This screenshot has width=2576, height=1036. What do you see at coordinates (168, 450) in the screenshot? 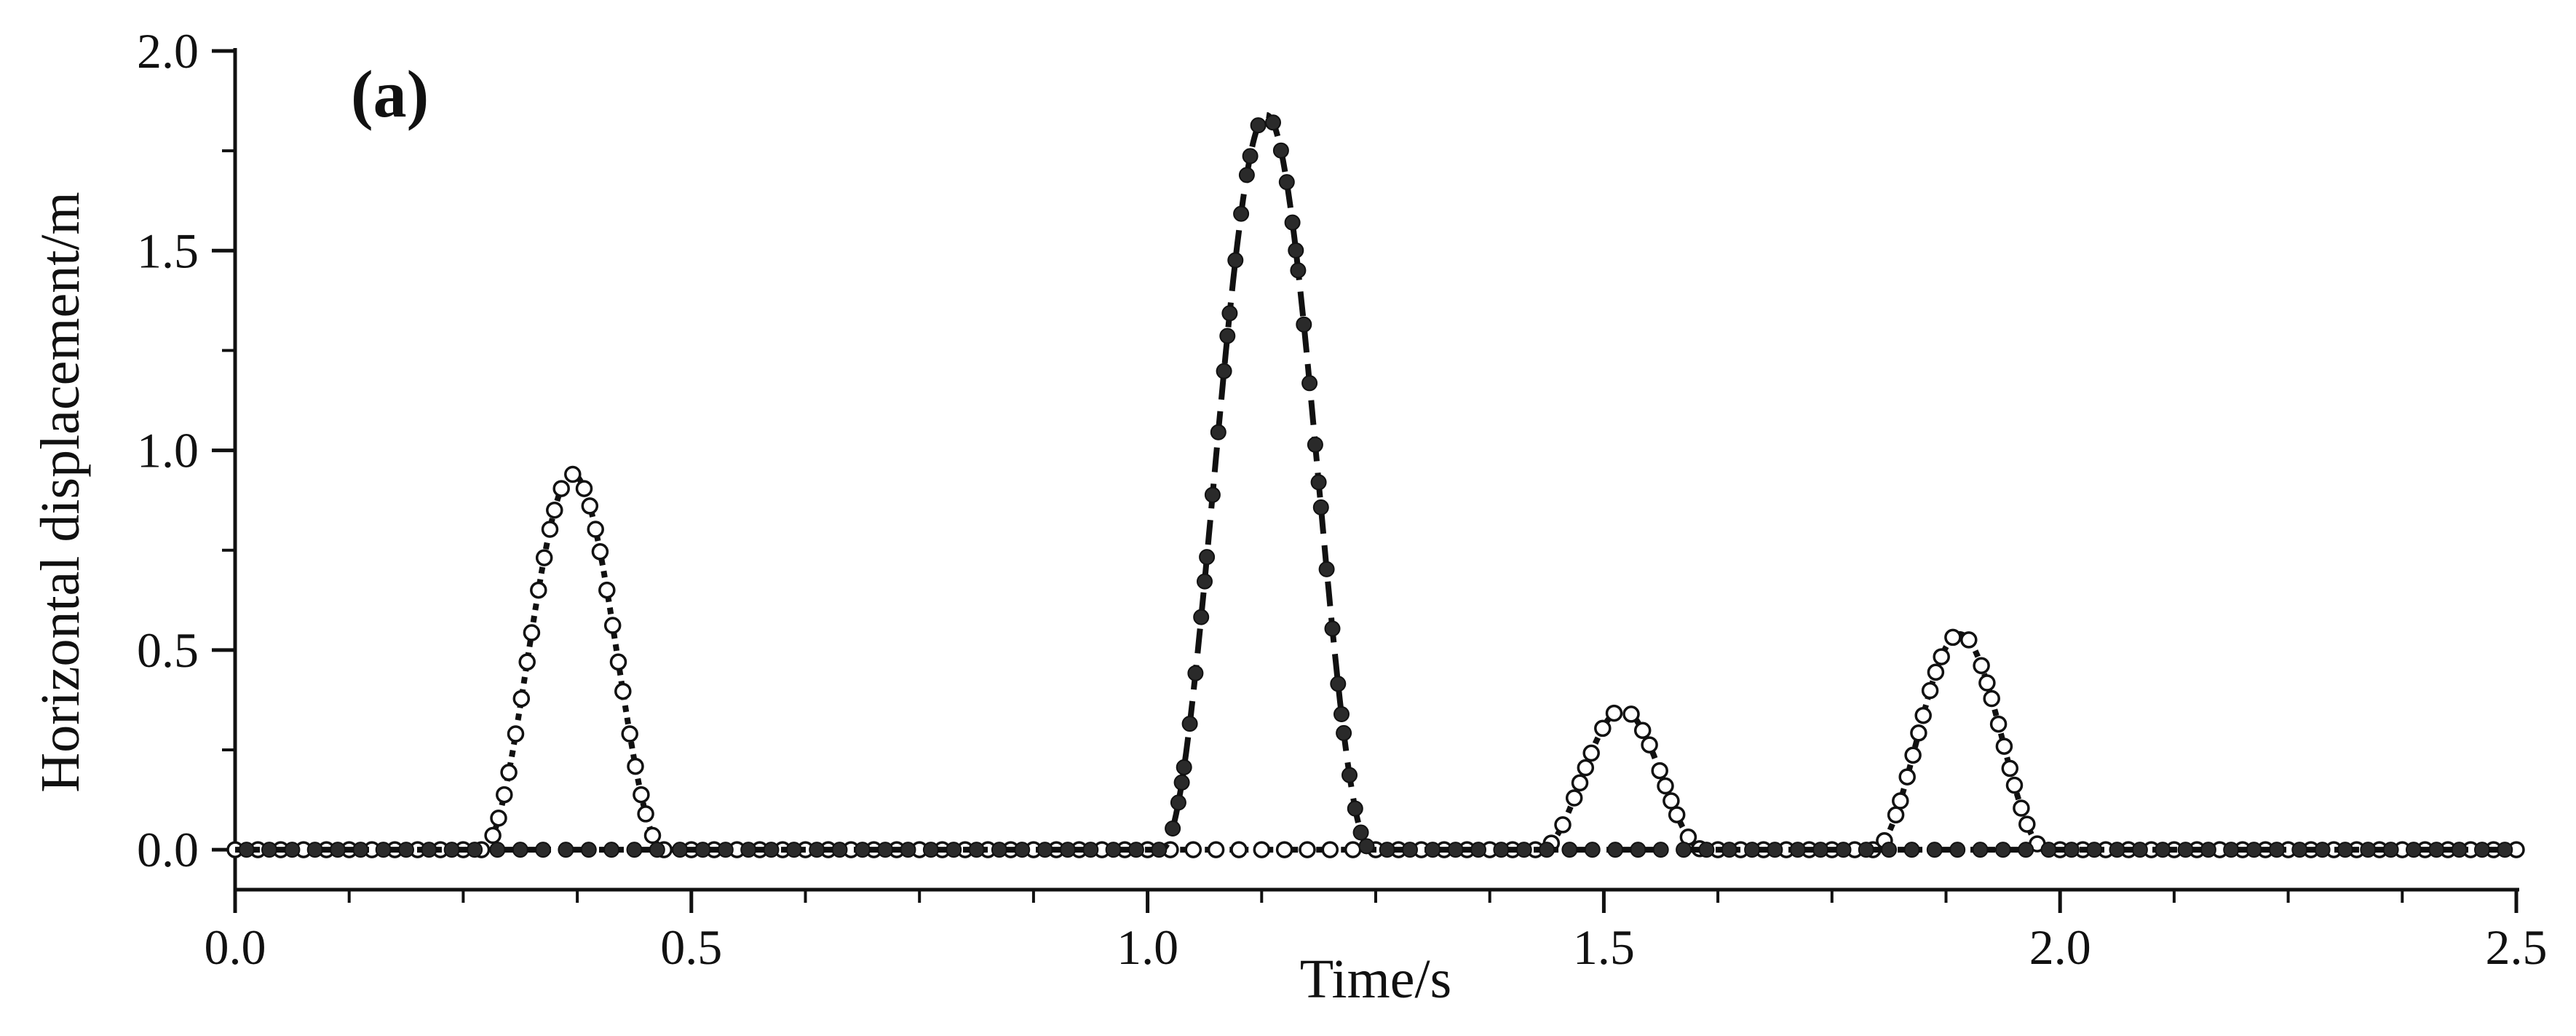
I see `y-tick-label: 1.0` at bounding box center [168, 450].